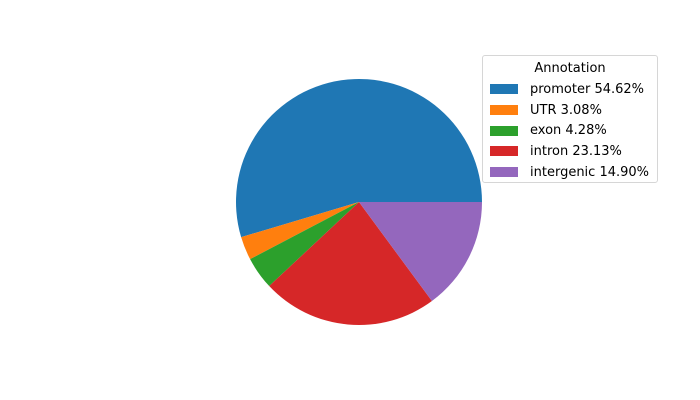 Image resolution: width=700 pixels, height=400 pixels. I want to click on legend-item: promoter 54.62%, so click(570, 89).